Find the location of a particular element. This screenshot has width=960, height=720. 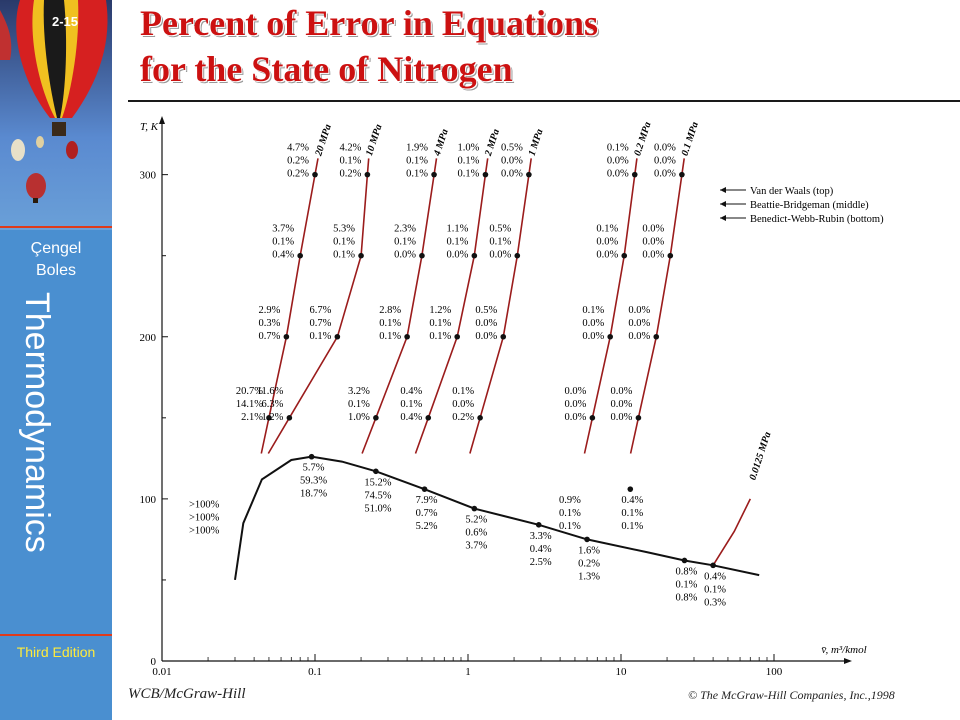

error-value: 51.0% is located at coordinates (377, 508).